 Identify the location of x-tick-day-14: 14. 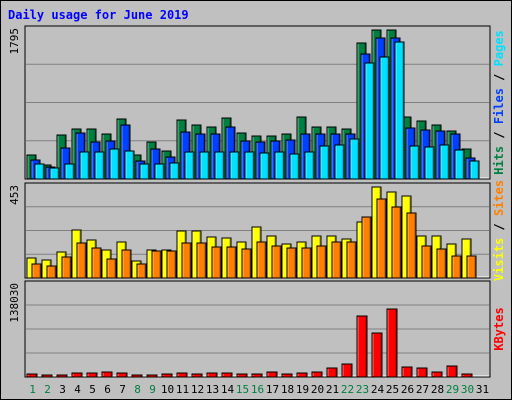
(228, 389).